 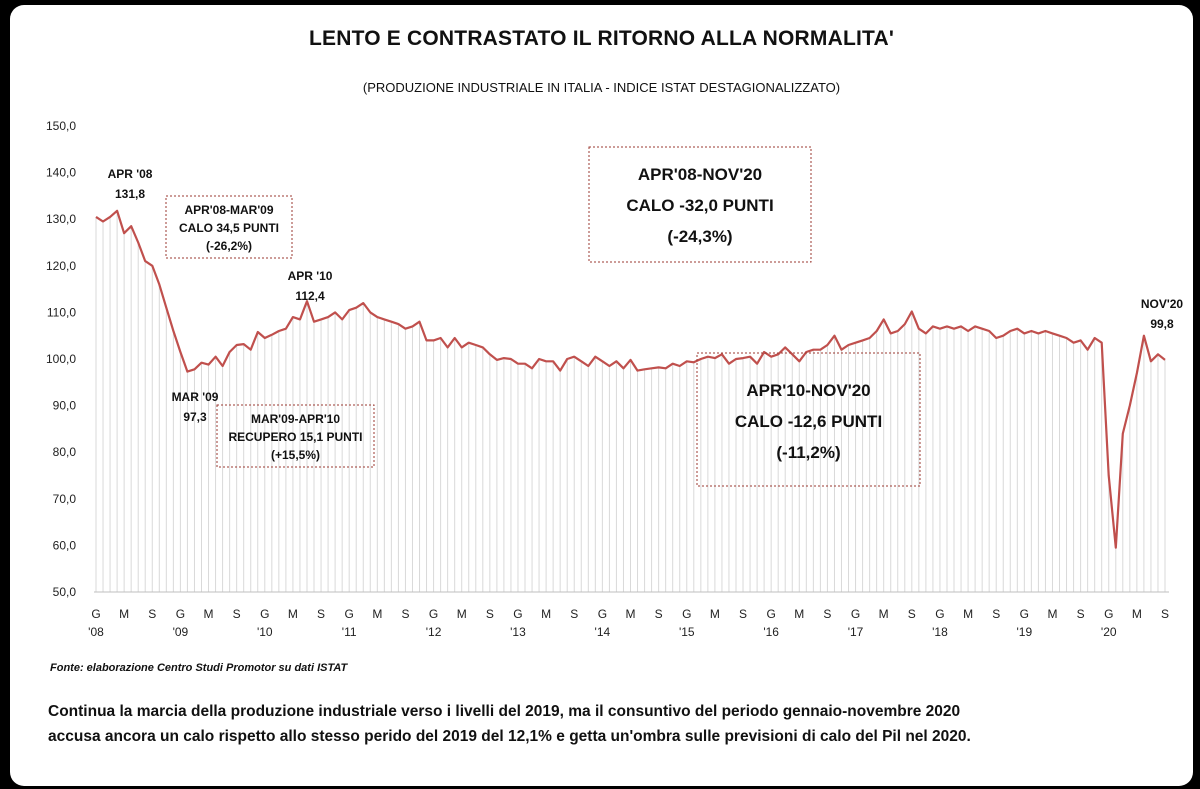 I want to click on y-tick-label: 100,0, so click(x=61, y=359).